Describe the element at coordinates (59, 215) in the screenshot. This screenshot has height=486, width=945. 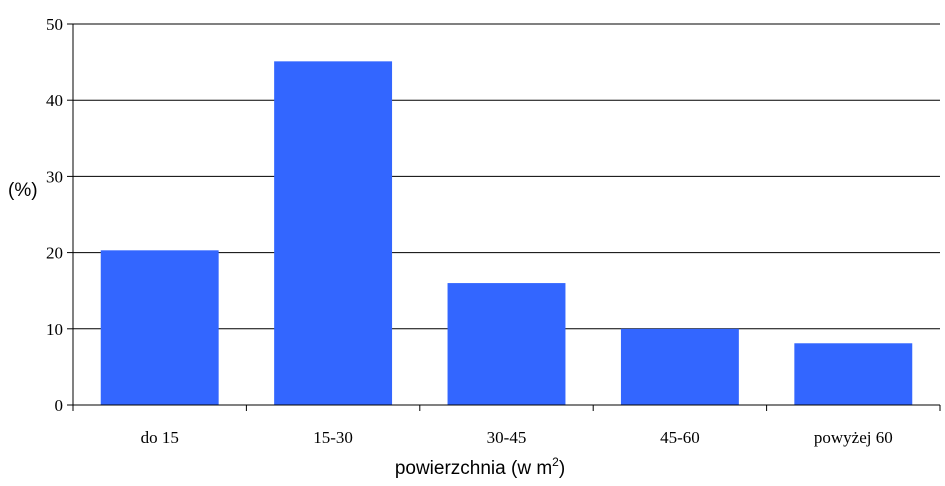
I see `y-axis-ticks: 0 10 20 30 40 50` at that location.